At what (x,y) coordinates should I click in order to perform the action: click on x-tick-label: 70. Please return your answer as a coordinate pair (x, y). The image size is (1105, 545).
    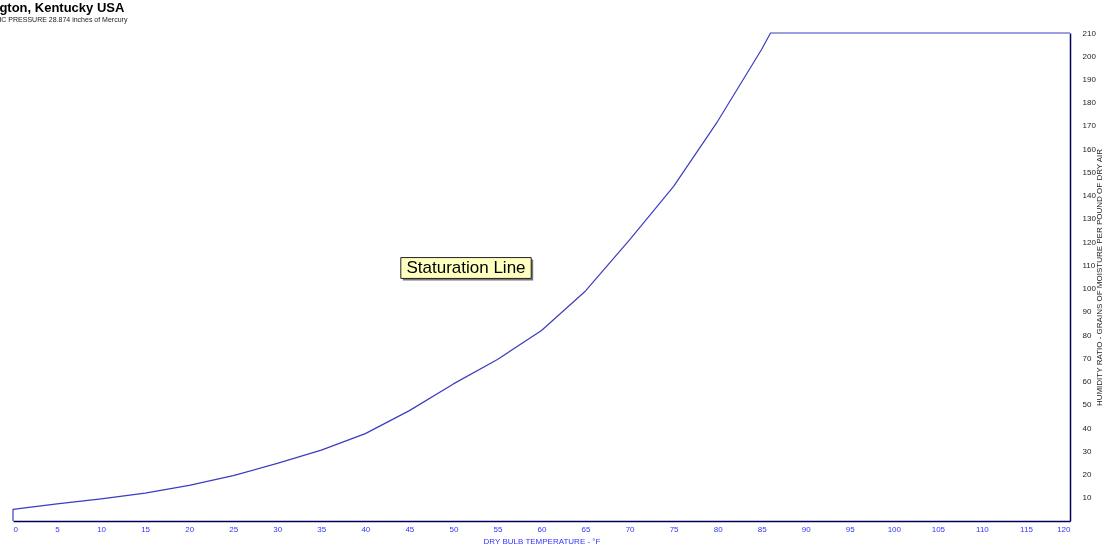
    Looking at the image, I should click on (630, 529).